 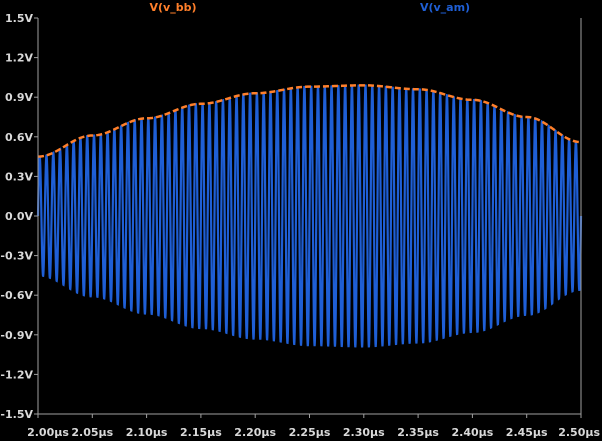 What do you see at coordinates (19, 176) in the screenshot?
I see `y-tick-label: 0.3V` at bounding box center [19, 176].